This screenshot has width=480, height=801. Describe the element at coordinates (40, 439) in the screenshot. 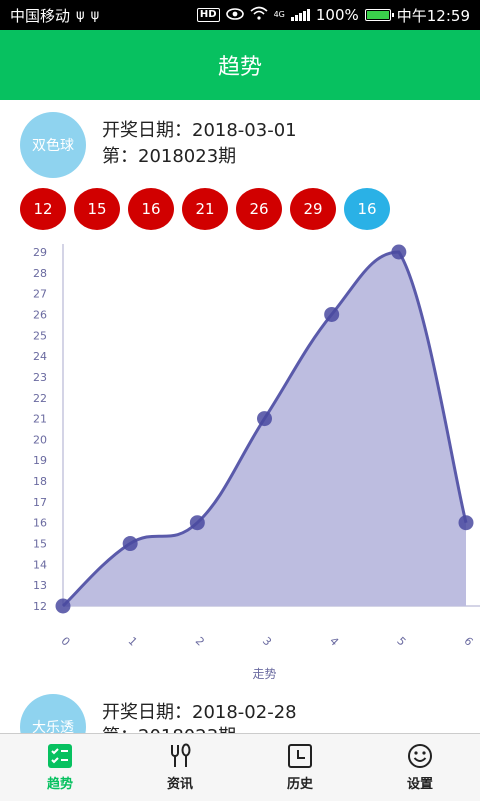

I see `y-tick-label: 20` at that location.